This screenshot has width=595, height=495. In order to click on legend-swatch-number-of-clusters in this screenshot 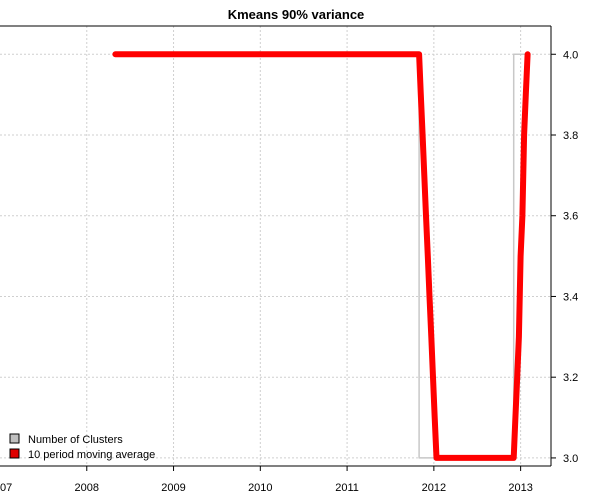, I will do `click(14, 438)`.